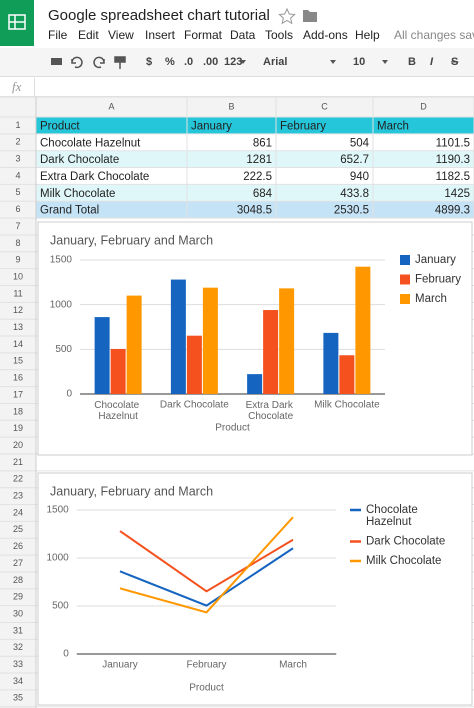 Image resolution: width=474 pixels, height=708 pixels. Describe the element at coordinates (351, 211) in the screenshot. I see `cell: 2530.5` at that location.